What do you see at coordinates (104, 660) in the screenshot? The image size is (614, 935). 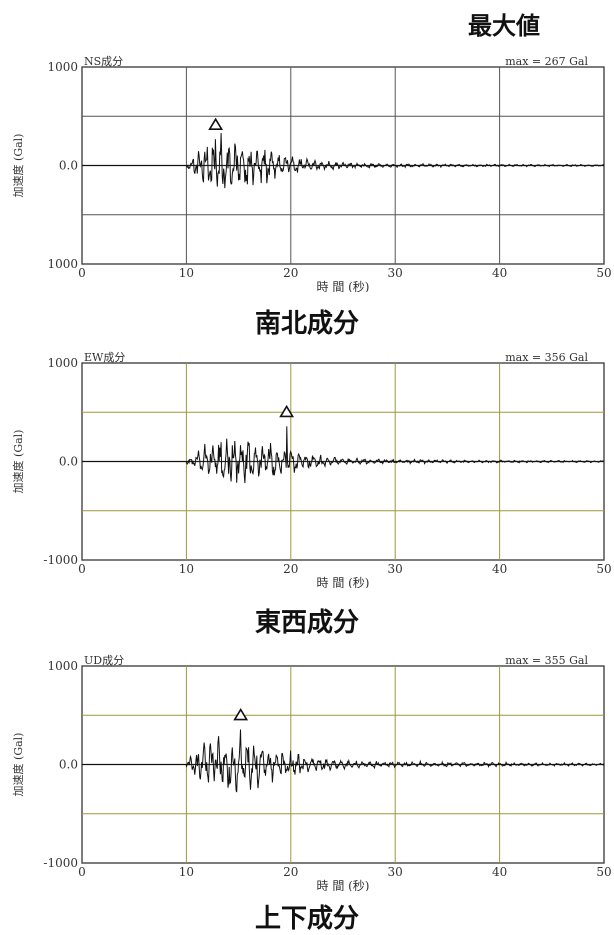 I see `component-label: UD成分` at bounding box center [104, 660].